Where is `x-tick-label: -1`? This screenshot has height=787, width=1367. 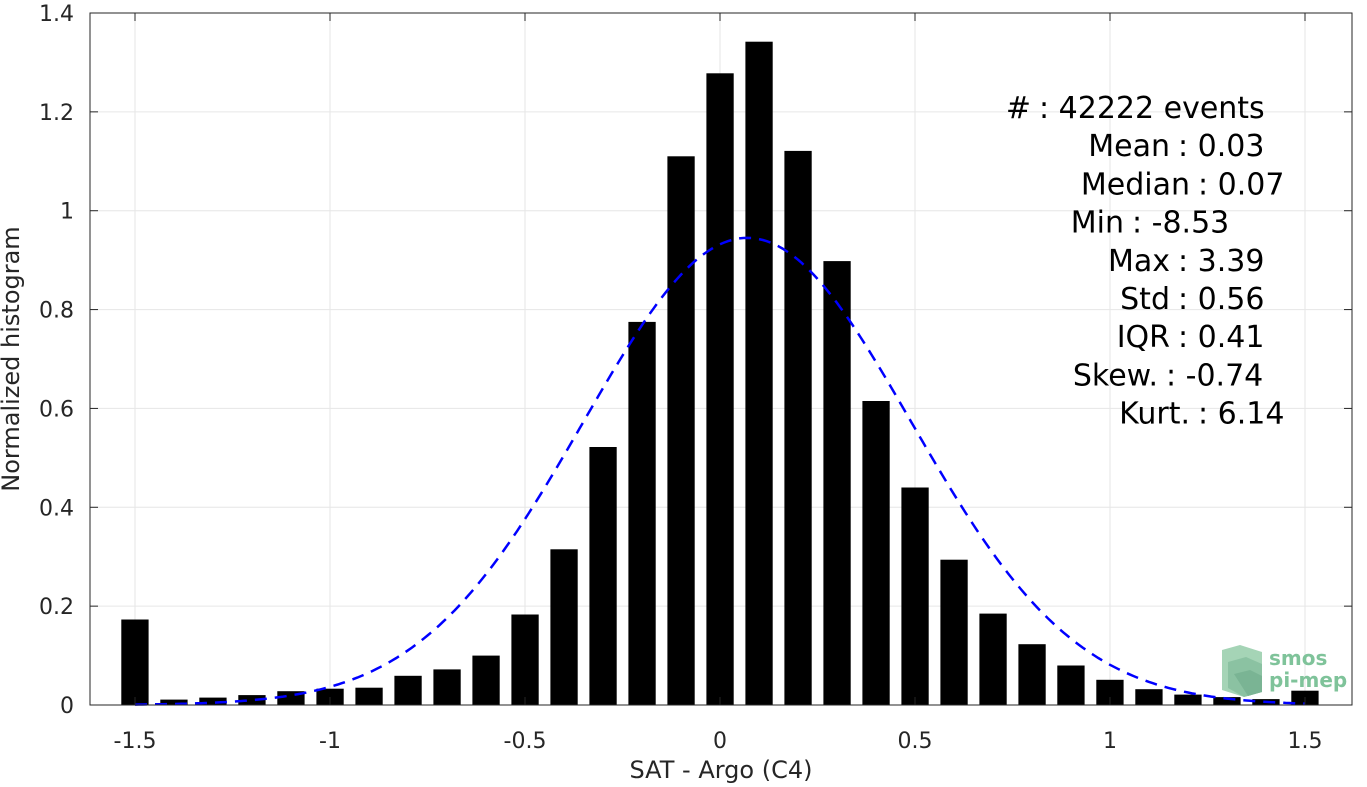 x-tick-label: -1 is located at coordinates (330, 741).